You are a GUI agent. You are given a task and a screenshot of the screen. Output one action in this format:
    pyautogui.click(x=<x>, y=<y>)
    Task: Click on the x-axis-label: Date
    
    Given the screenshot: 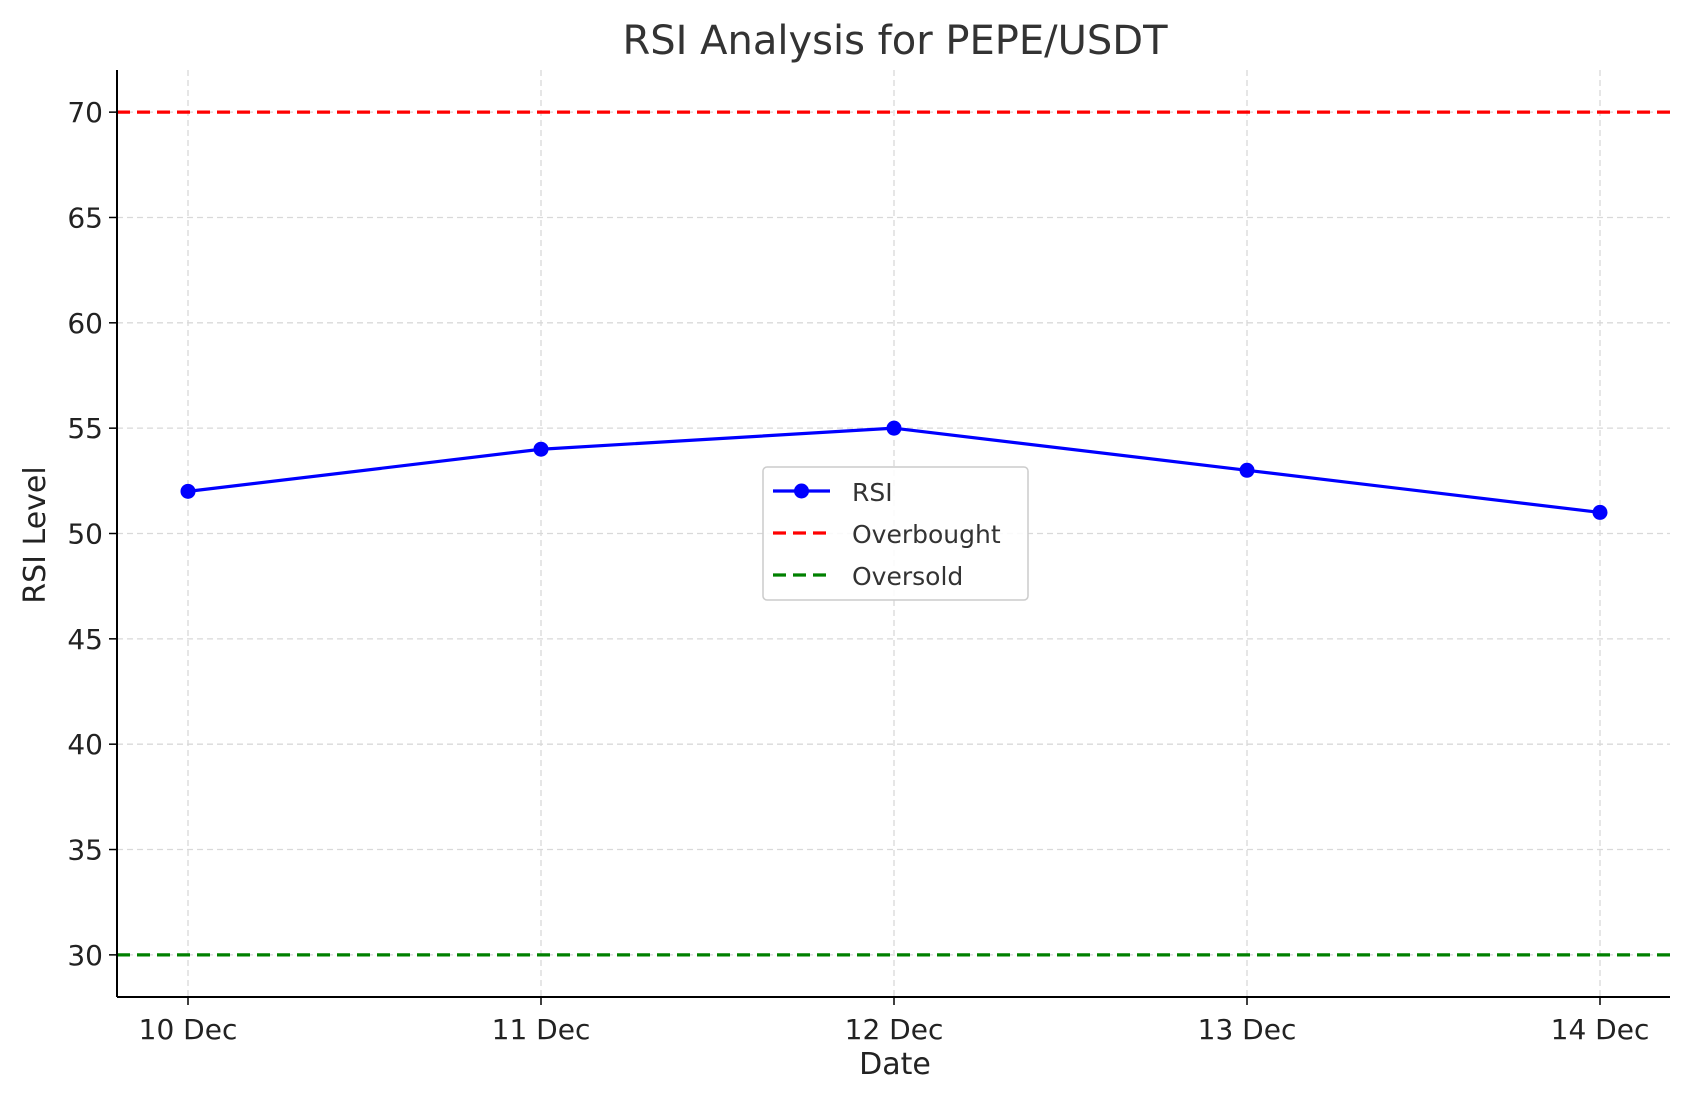 What is the action you would take?
    pyautogui.click(x=895, y=1064)
    